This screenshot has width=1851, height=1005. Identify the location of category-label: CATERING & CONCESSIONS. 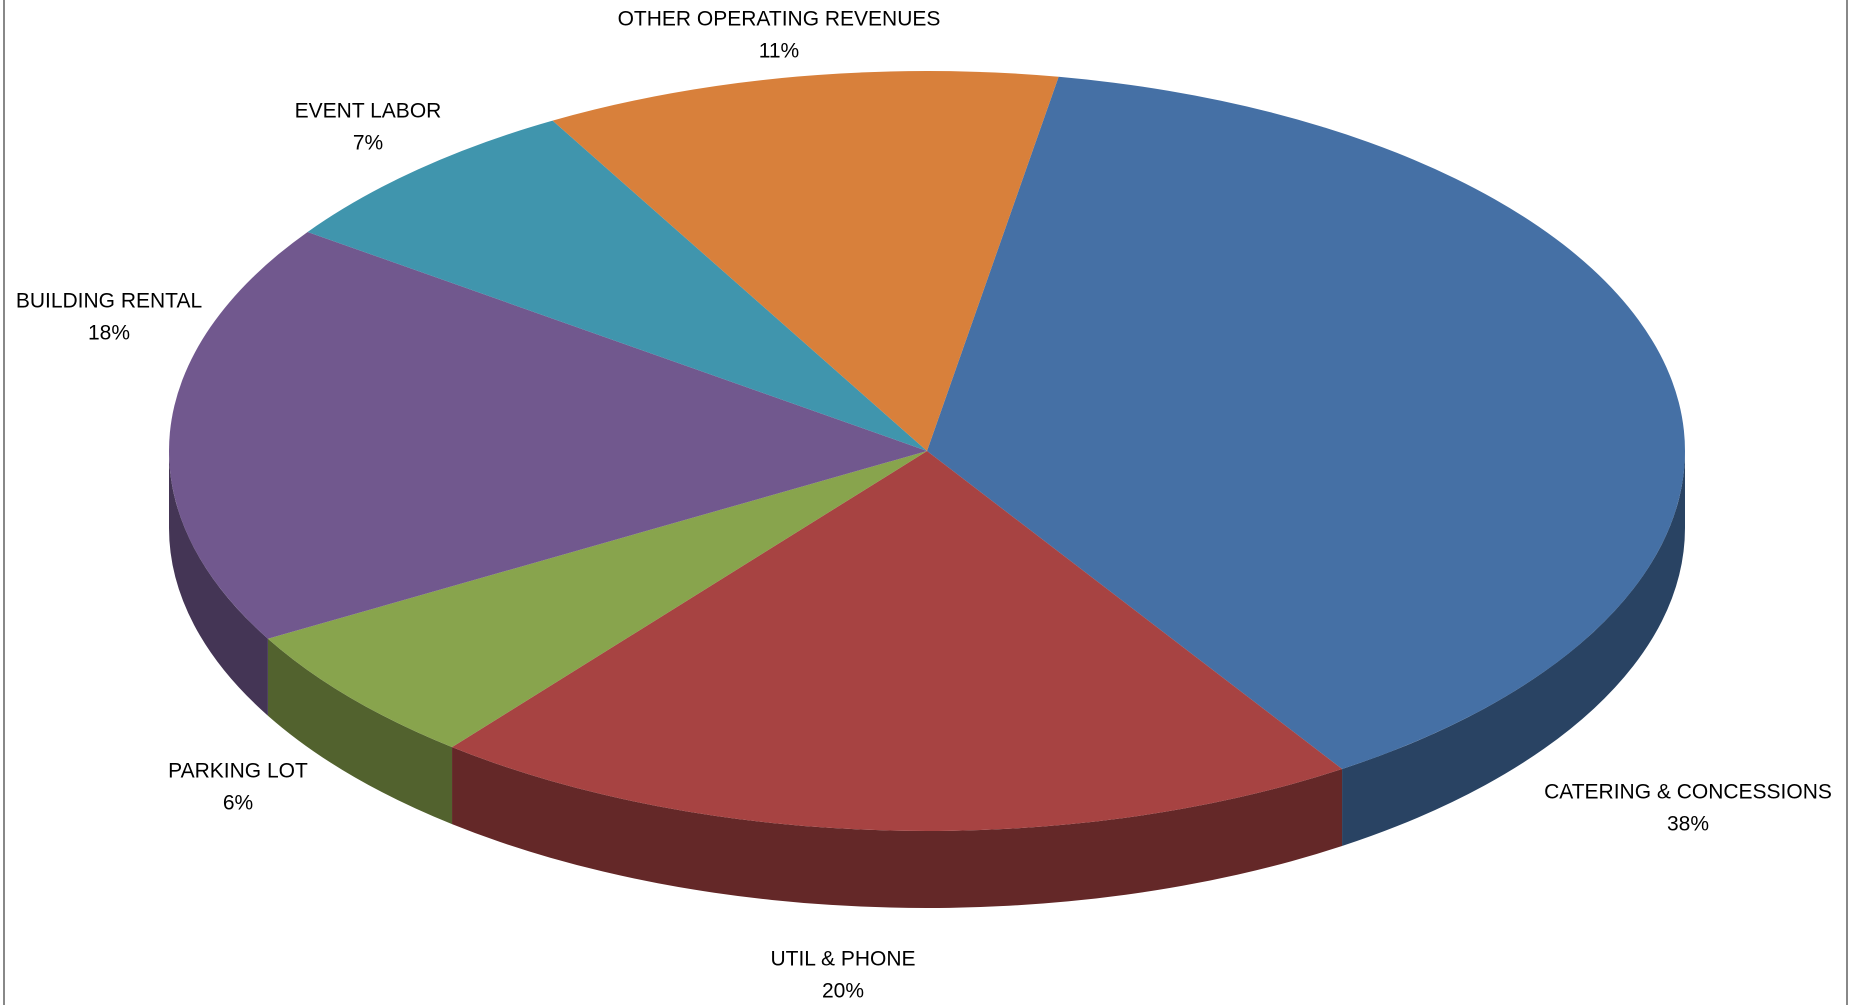
(1688, 792).